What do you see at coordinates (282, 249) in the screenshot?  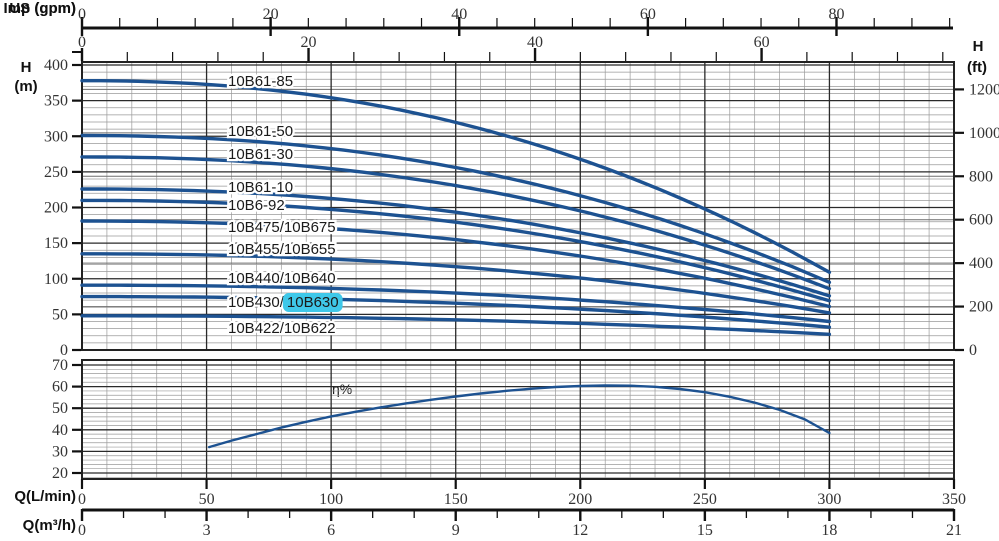 I see `curve-label-10B455/10B655: 10B455/10B655` at bounding box center [282, 249].